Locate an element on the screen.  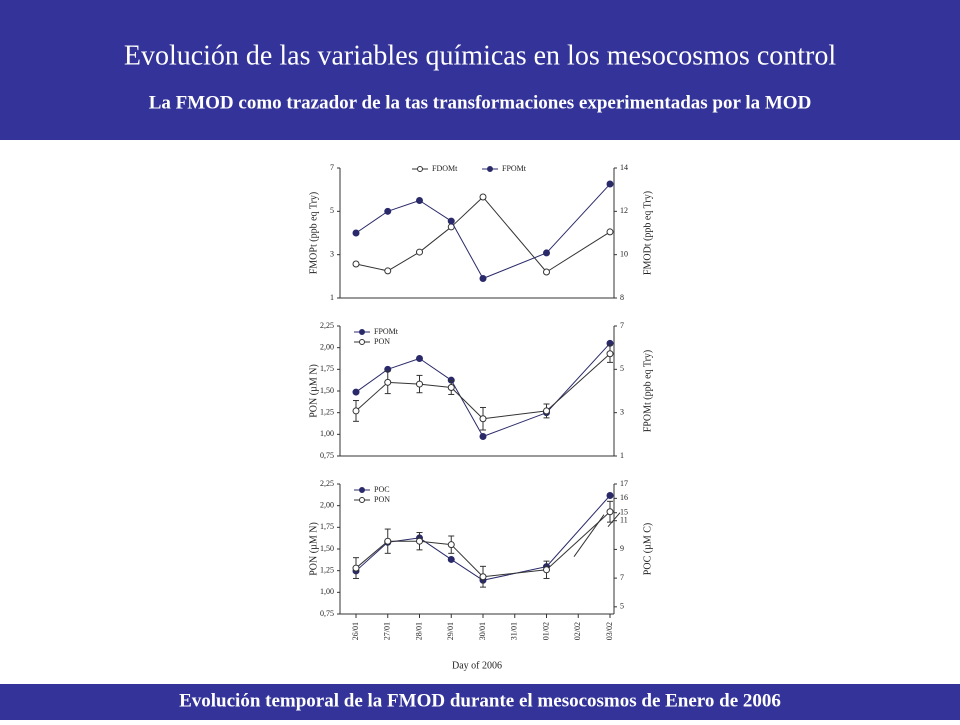
y-tick-label: 1,75 is located at coordinates (327, 526).